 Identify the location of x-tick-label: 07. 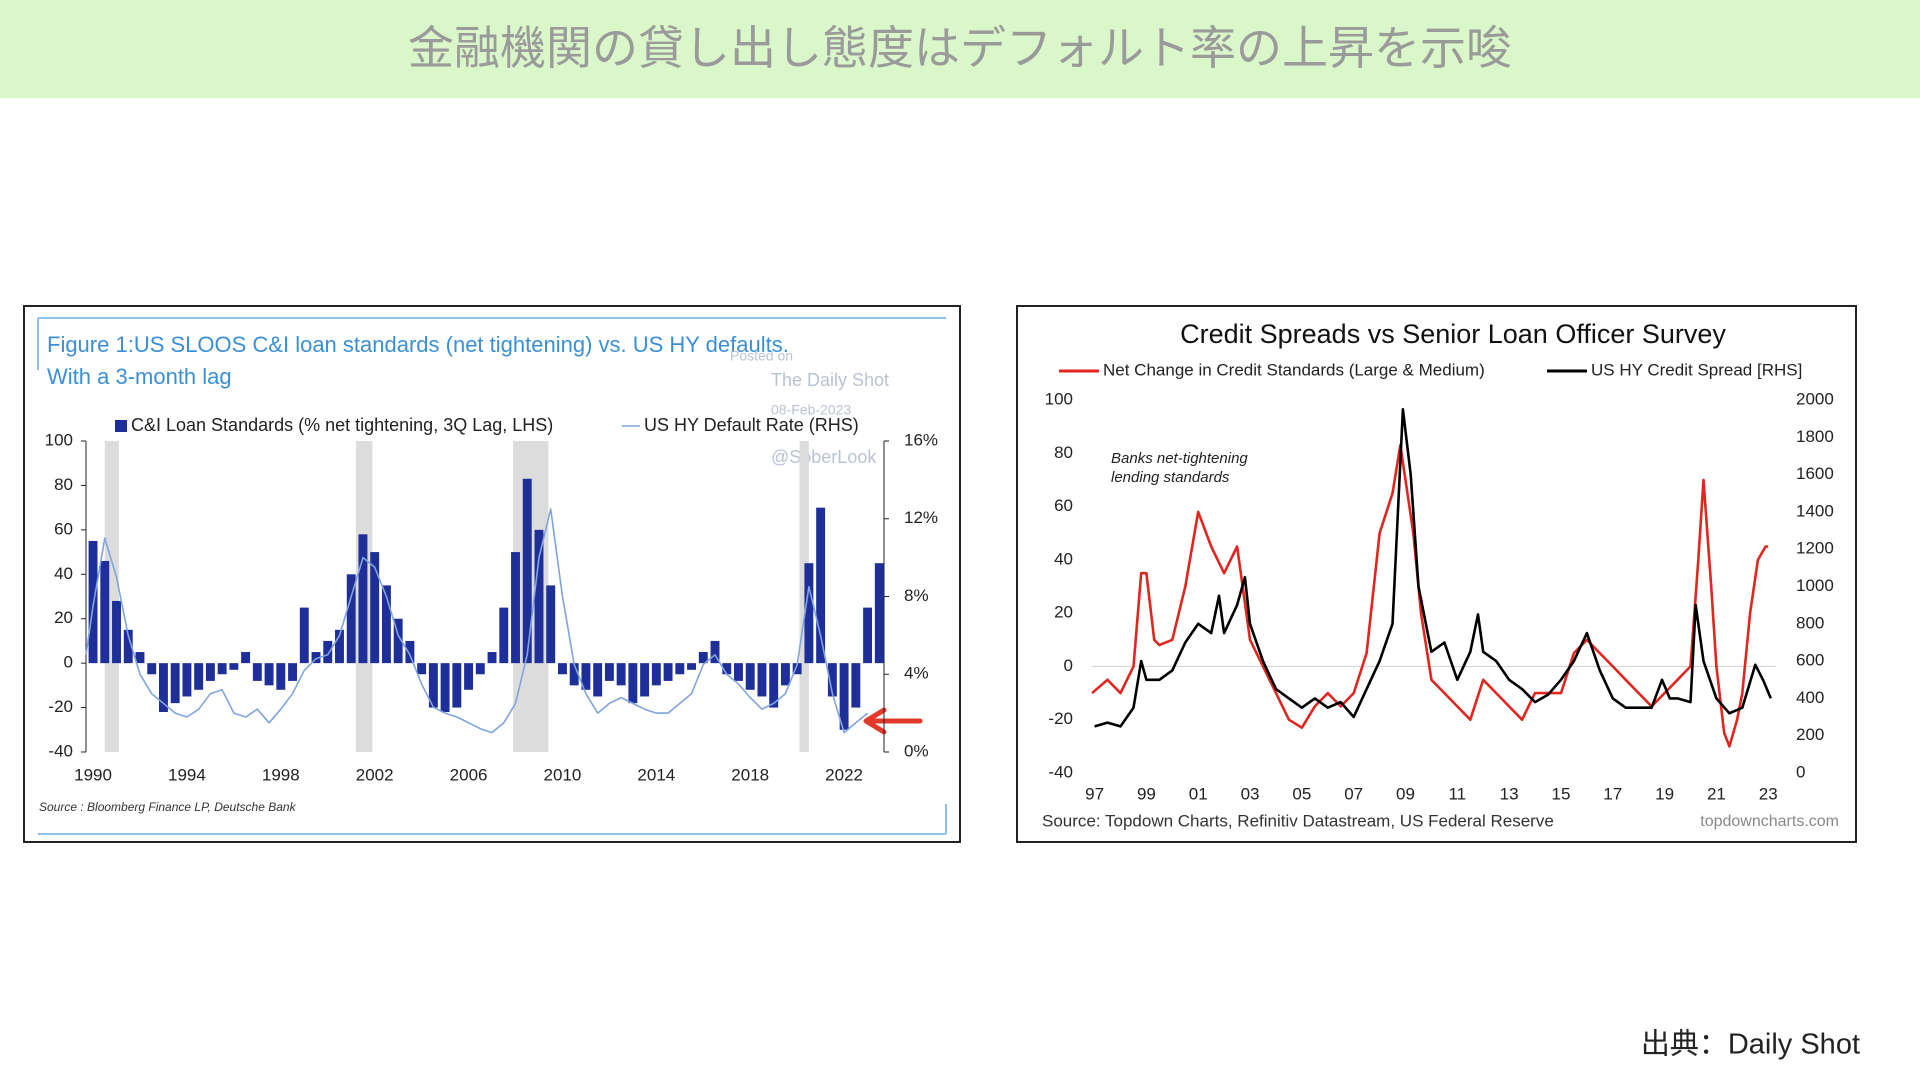
(1353, 793).